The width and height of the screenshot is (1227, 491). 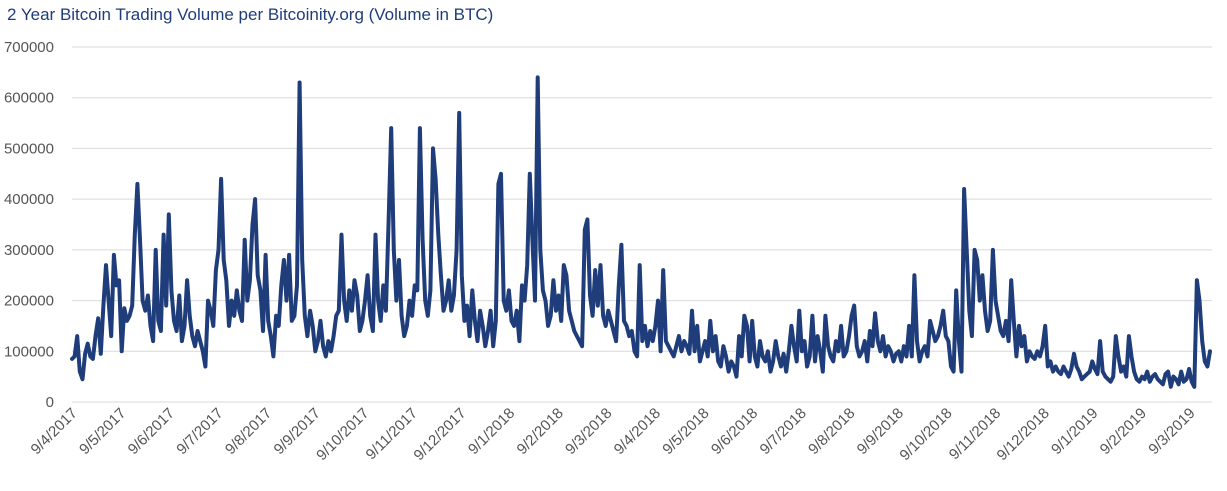 What do you see at coordinates (588, 431) in the screenshot?
I see `x-tick-label: 9/3/2018` at bounding box center [588, 431].